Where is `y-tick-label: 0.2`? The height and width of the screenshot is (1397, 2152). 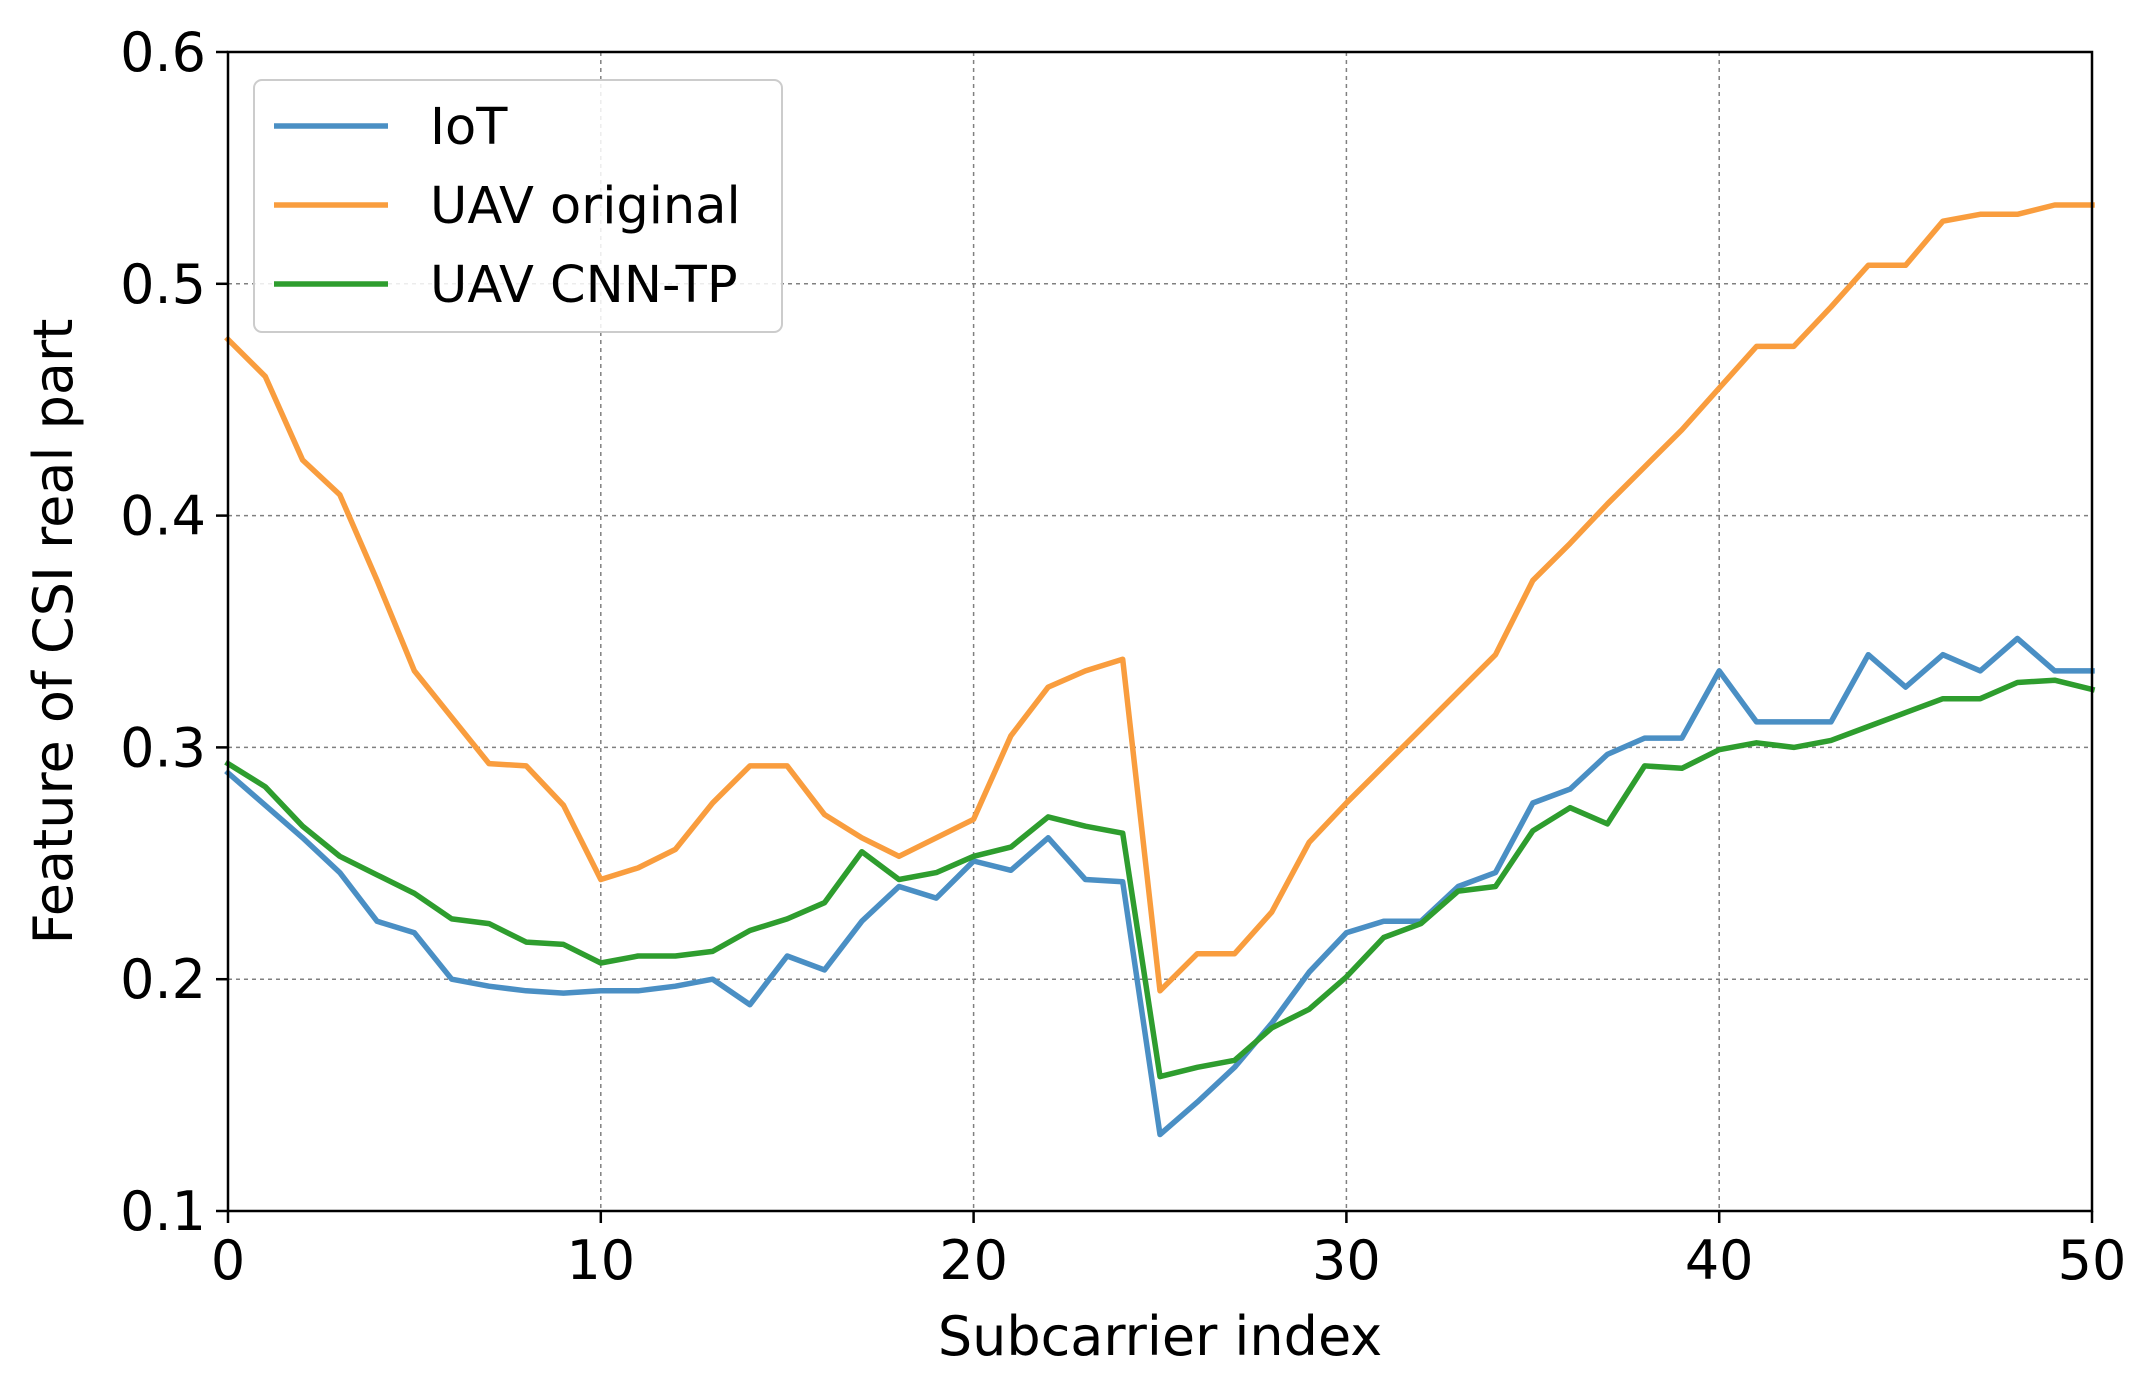 y-tick-label: 0.2 is located at coordinates (163, 979).